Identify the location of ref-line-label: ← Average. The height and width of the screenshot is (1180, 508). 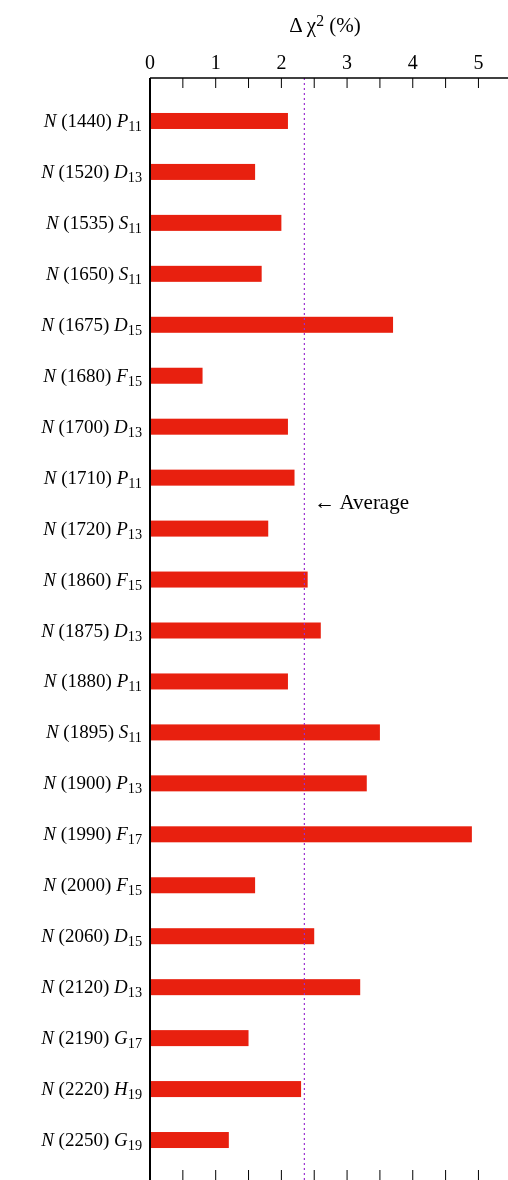
(362, 502).